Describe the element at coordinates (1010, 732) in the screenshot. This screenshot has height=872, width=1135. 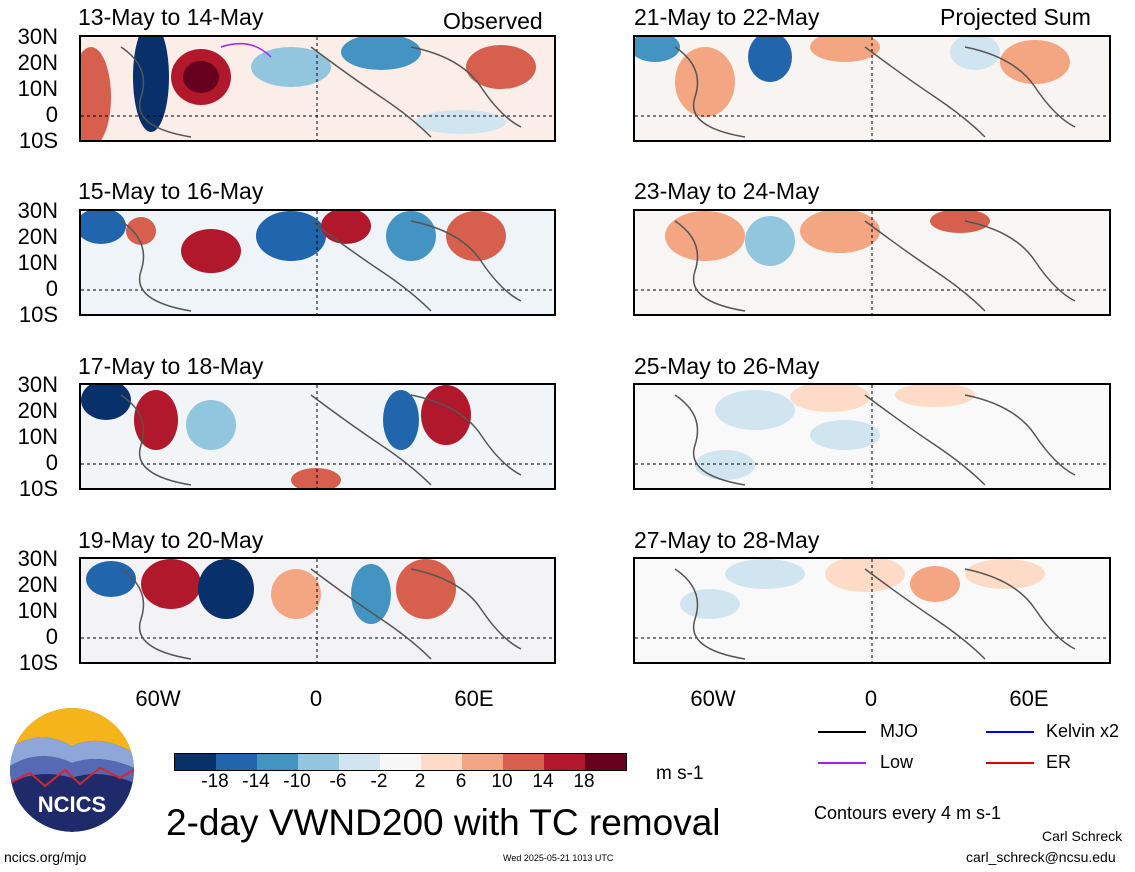
I see `legend-line-kelvin` at that location.